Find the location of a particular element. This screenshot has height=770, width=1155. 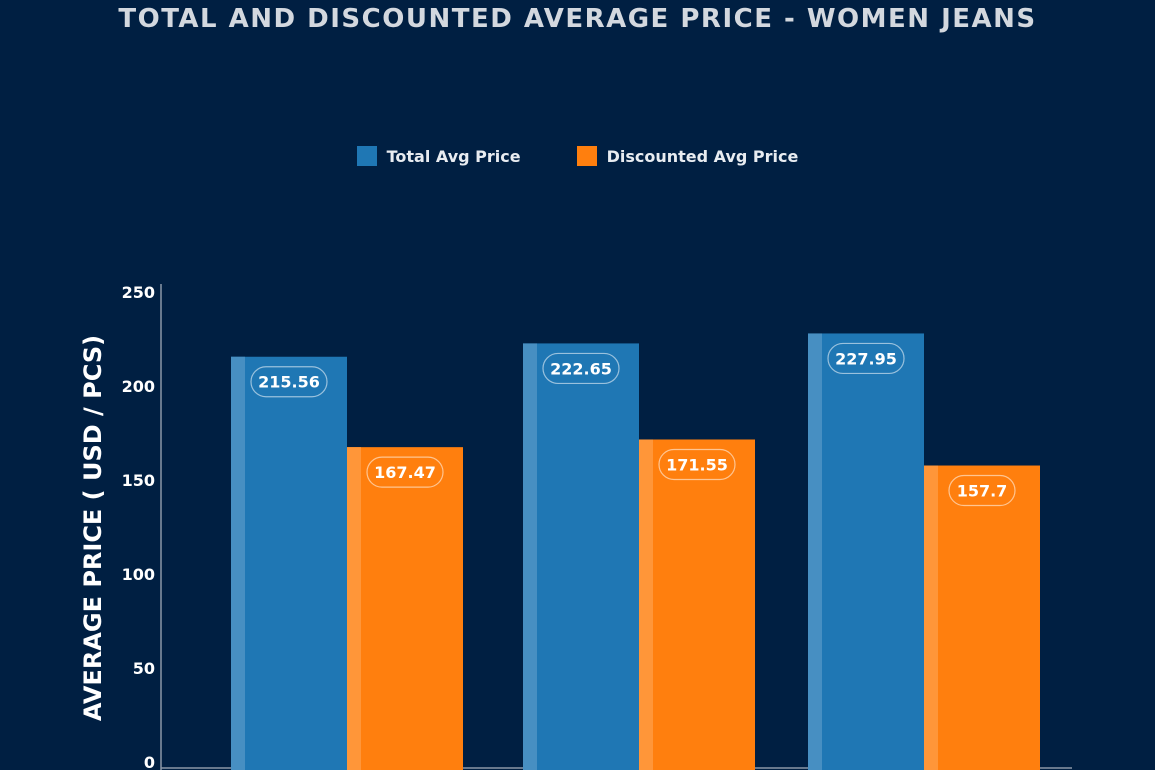

legend-swatch-total is located at coordinates (366, 156).